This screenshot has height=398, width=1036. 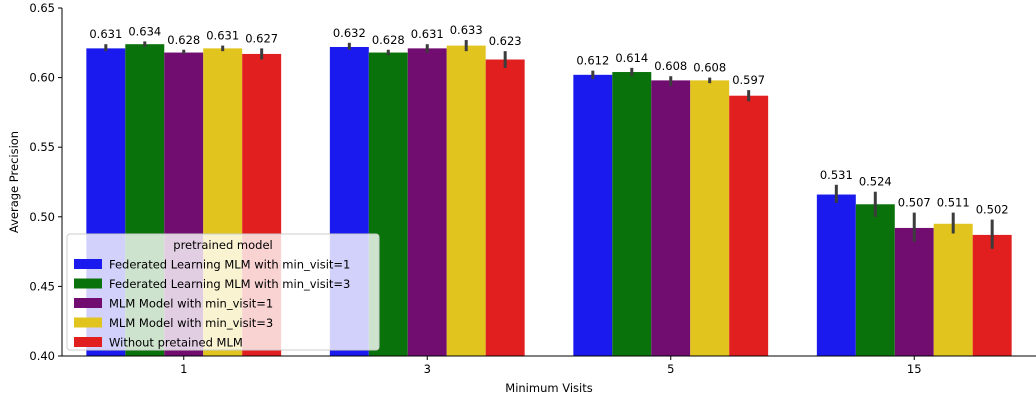 What do you see at coordinates (42, 286) in the screenshot?
I see `y-tick-label: 0.45` at bounding box center [42, 286].